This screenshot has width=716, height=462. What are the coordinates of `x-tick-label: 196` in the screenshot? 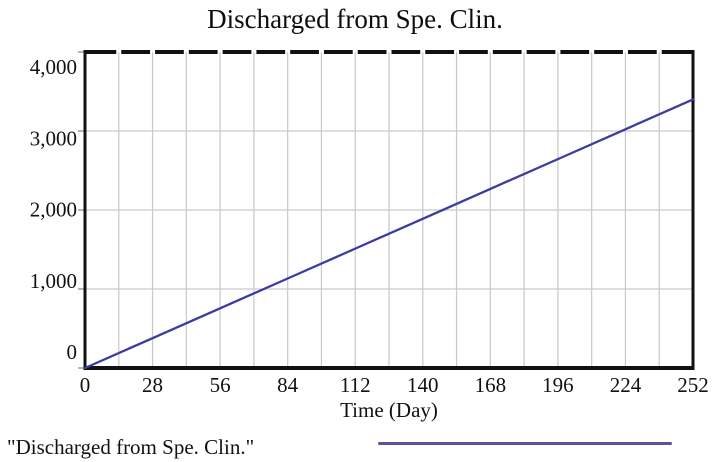 It's located at (558, 385).